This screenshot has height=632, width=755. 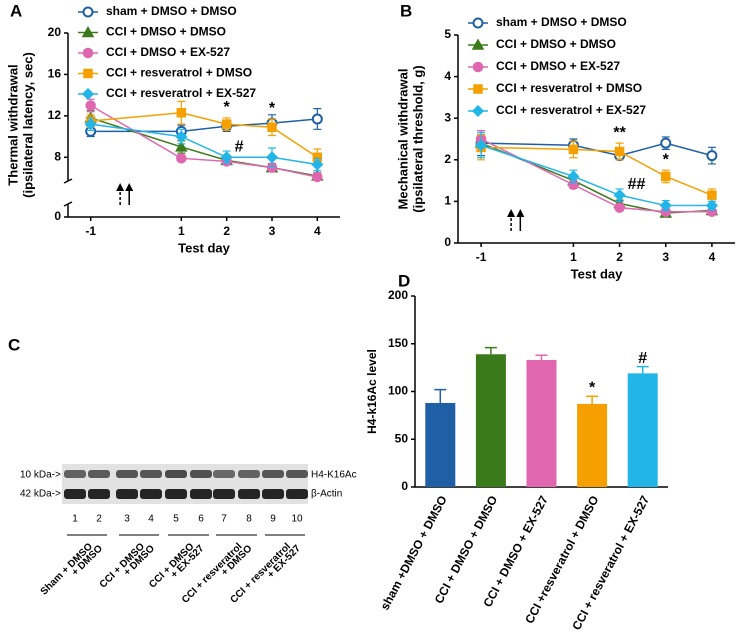 What do you see at coordinates (297, 519) in the screenshot?
I see `lane-number: 10` at bounding box center [297, 519].